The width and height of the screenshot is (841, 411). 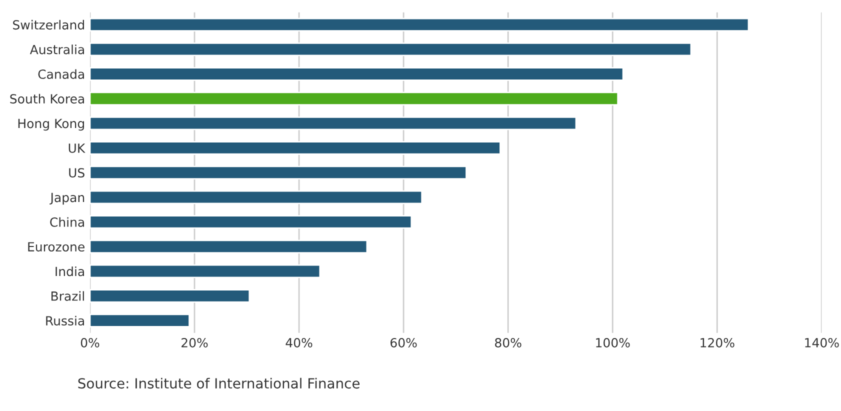 What do you see at coordinates (219, 383) in the screenshot?
I see `source-note: Source: Institute of International Finance` at bounding box center [219, 383].